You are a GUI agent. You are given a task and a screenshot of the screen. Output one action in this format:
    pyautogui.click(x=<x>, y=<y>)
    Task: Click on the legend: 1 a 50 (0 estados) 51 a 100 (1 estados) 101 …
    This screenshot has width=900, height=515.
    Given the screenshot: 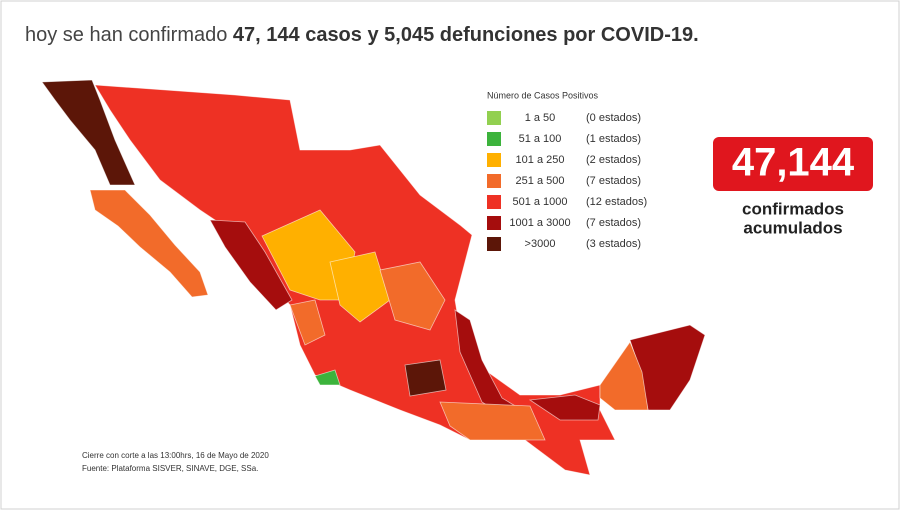 What is the action you would take?
    pyautogui.click(x=567, y=181)
    